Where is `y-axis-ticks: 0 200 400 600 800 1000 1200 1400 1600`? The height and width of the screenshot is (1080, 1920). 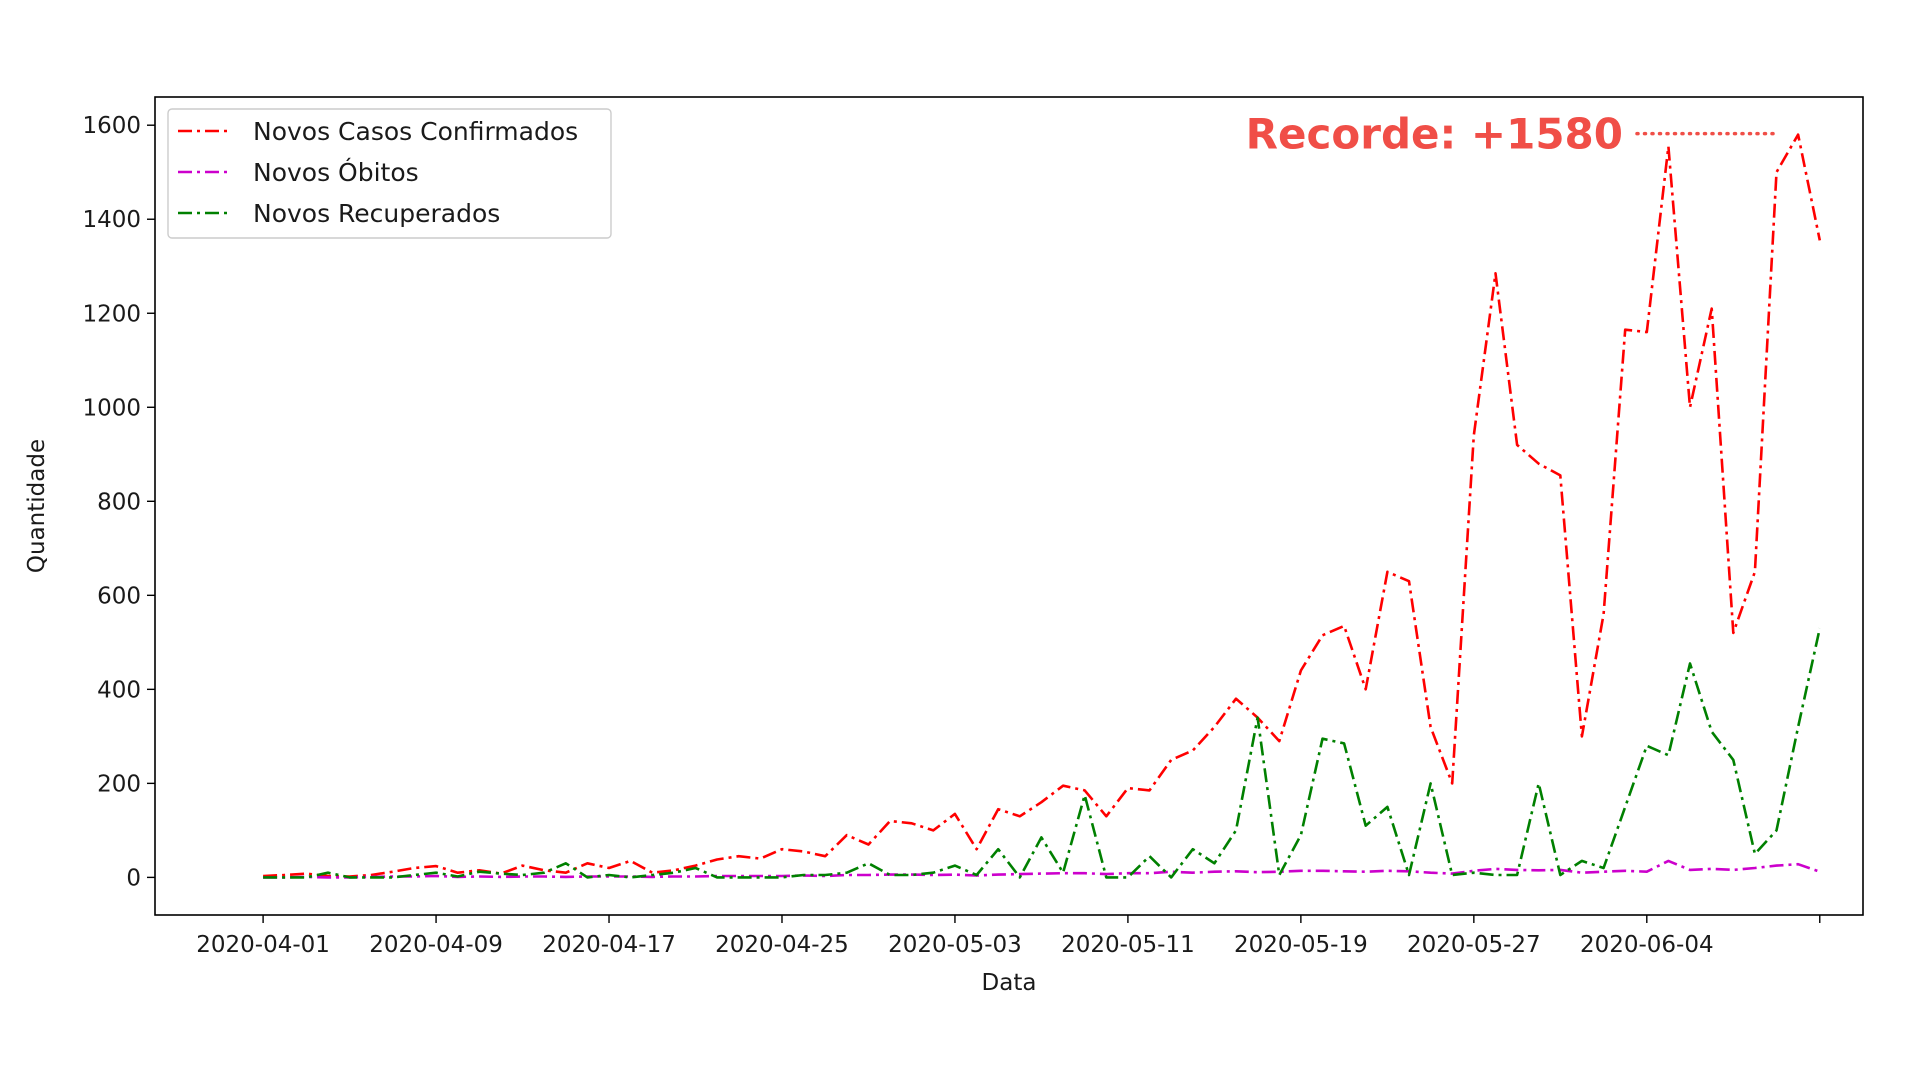 y-axis-ticks: 0 200 400 600 800 1000 1200 1400 1600 is located at coordinates (118, 502).